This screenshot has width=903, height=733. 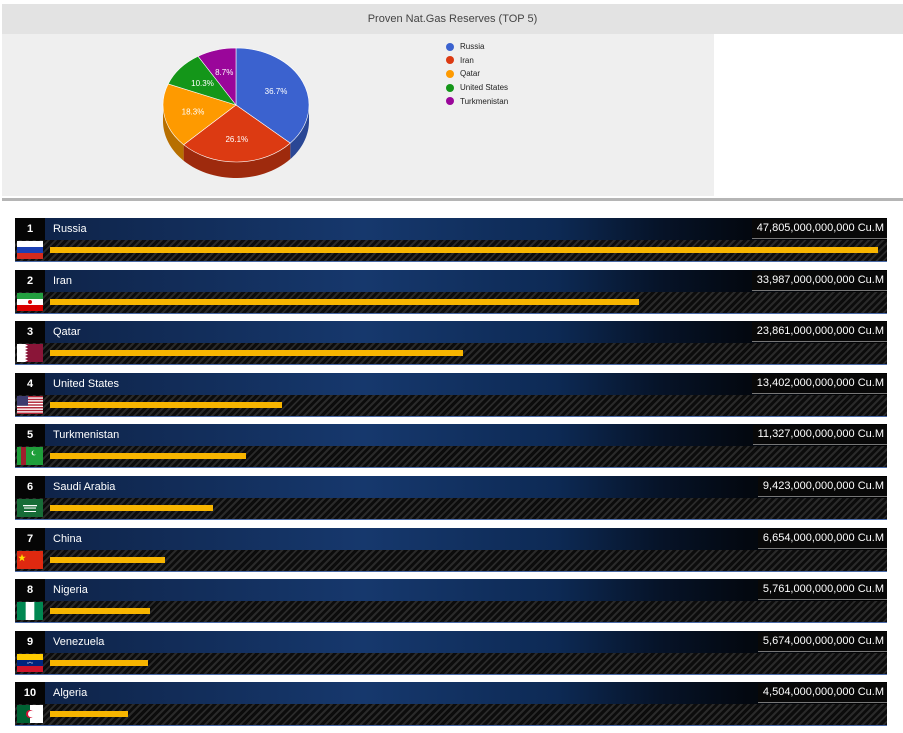 What do you see at coordinates (30, 456) in the screenshot?
I see `turkmenistan-flag` at bounding box center [30, 456].